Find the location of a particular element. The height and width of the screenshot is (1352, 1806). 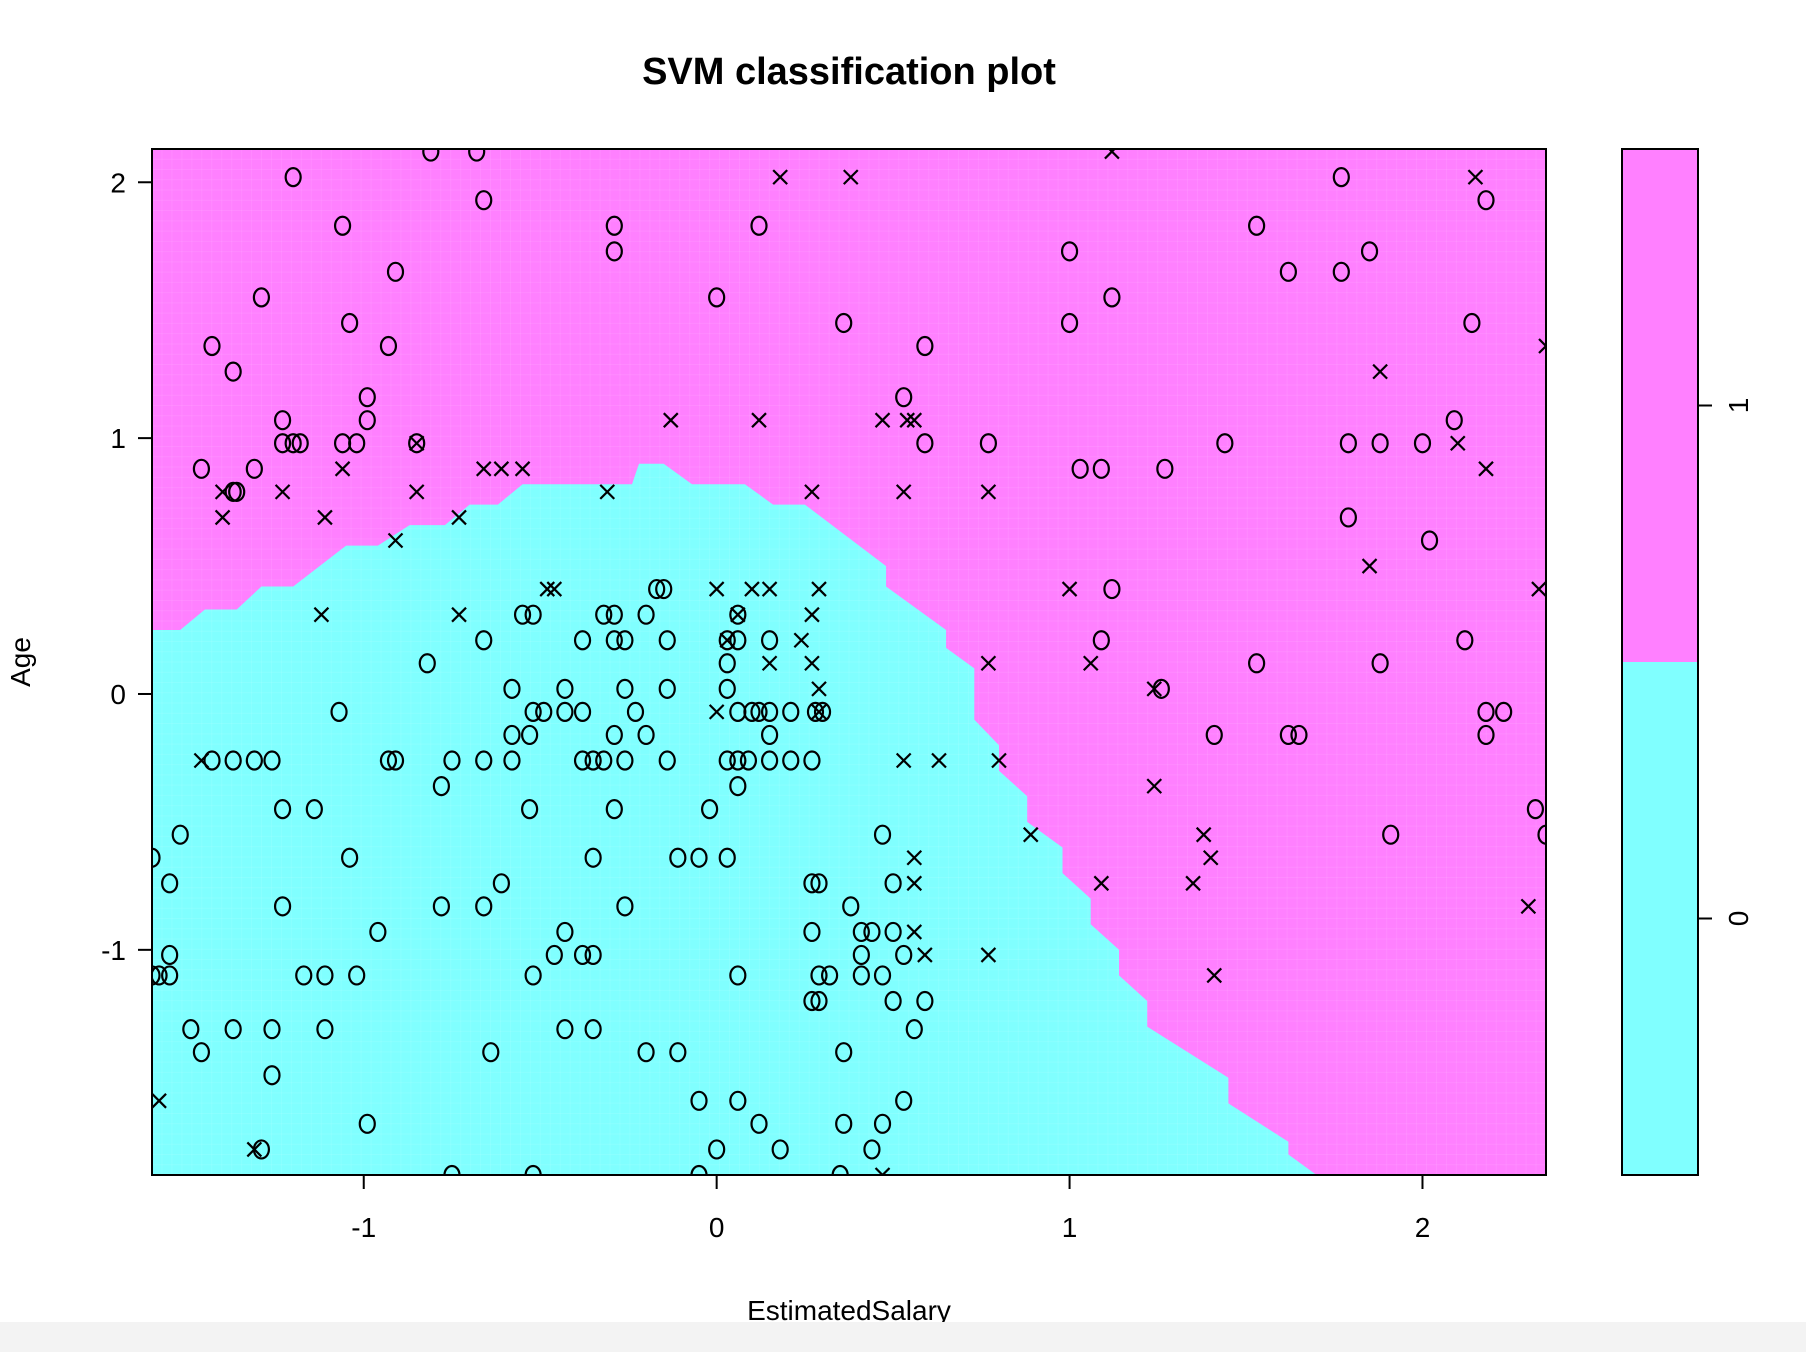

y-axis: -1 0 1 2 is located at coordinates (126, 566).